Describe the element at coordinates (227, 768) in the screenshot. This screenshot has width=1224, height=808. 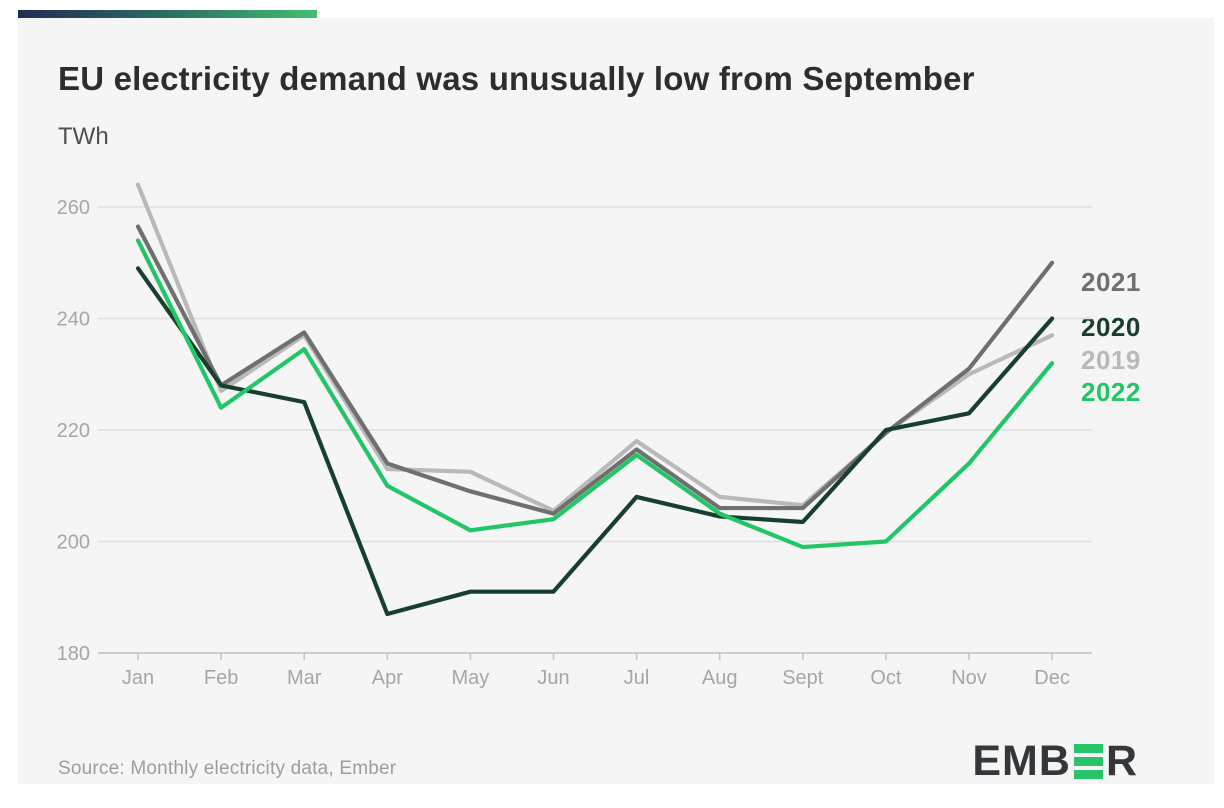
I see `source-note: Source: Monthly electricity data, Ember` at that location.